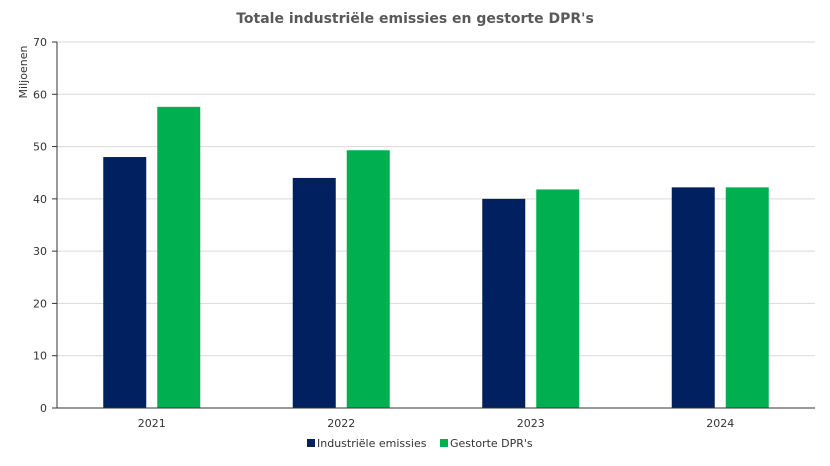 The height and width of the screenshot is (466, 830). What do you see at coordinates (40, 42) in the screenshot?
I see `y-tick-label: 70` at bounding box center [40, 42].